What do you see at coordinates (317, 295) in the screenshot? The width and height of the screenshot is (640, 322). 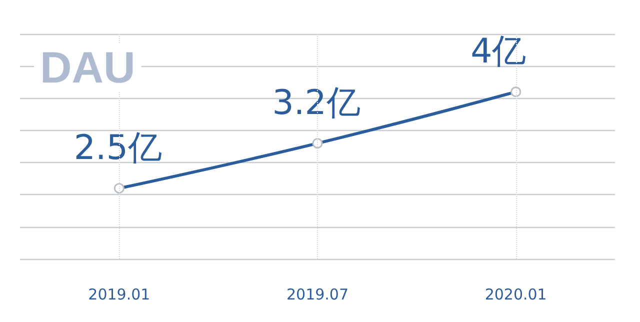 I see `x-tick-label: 2019.07` at bounding box center [317, 295].